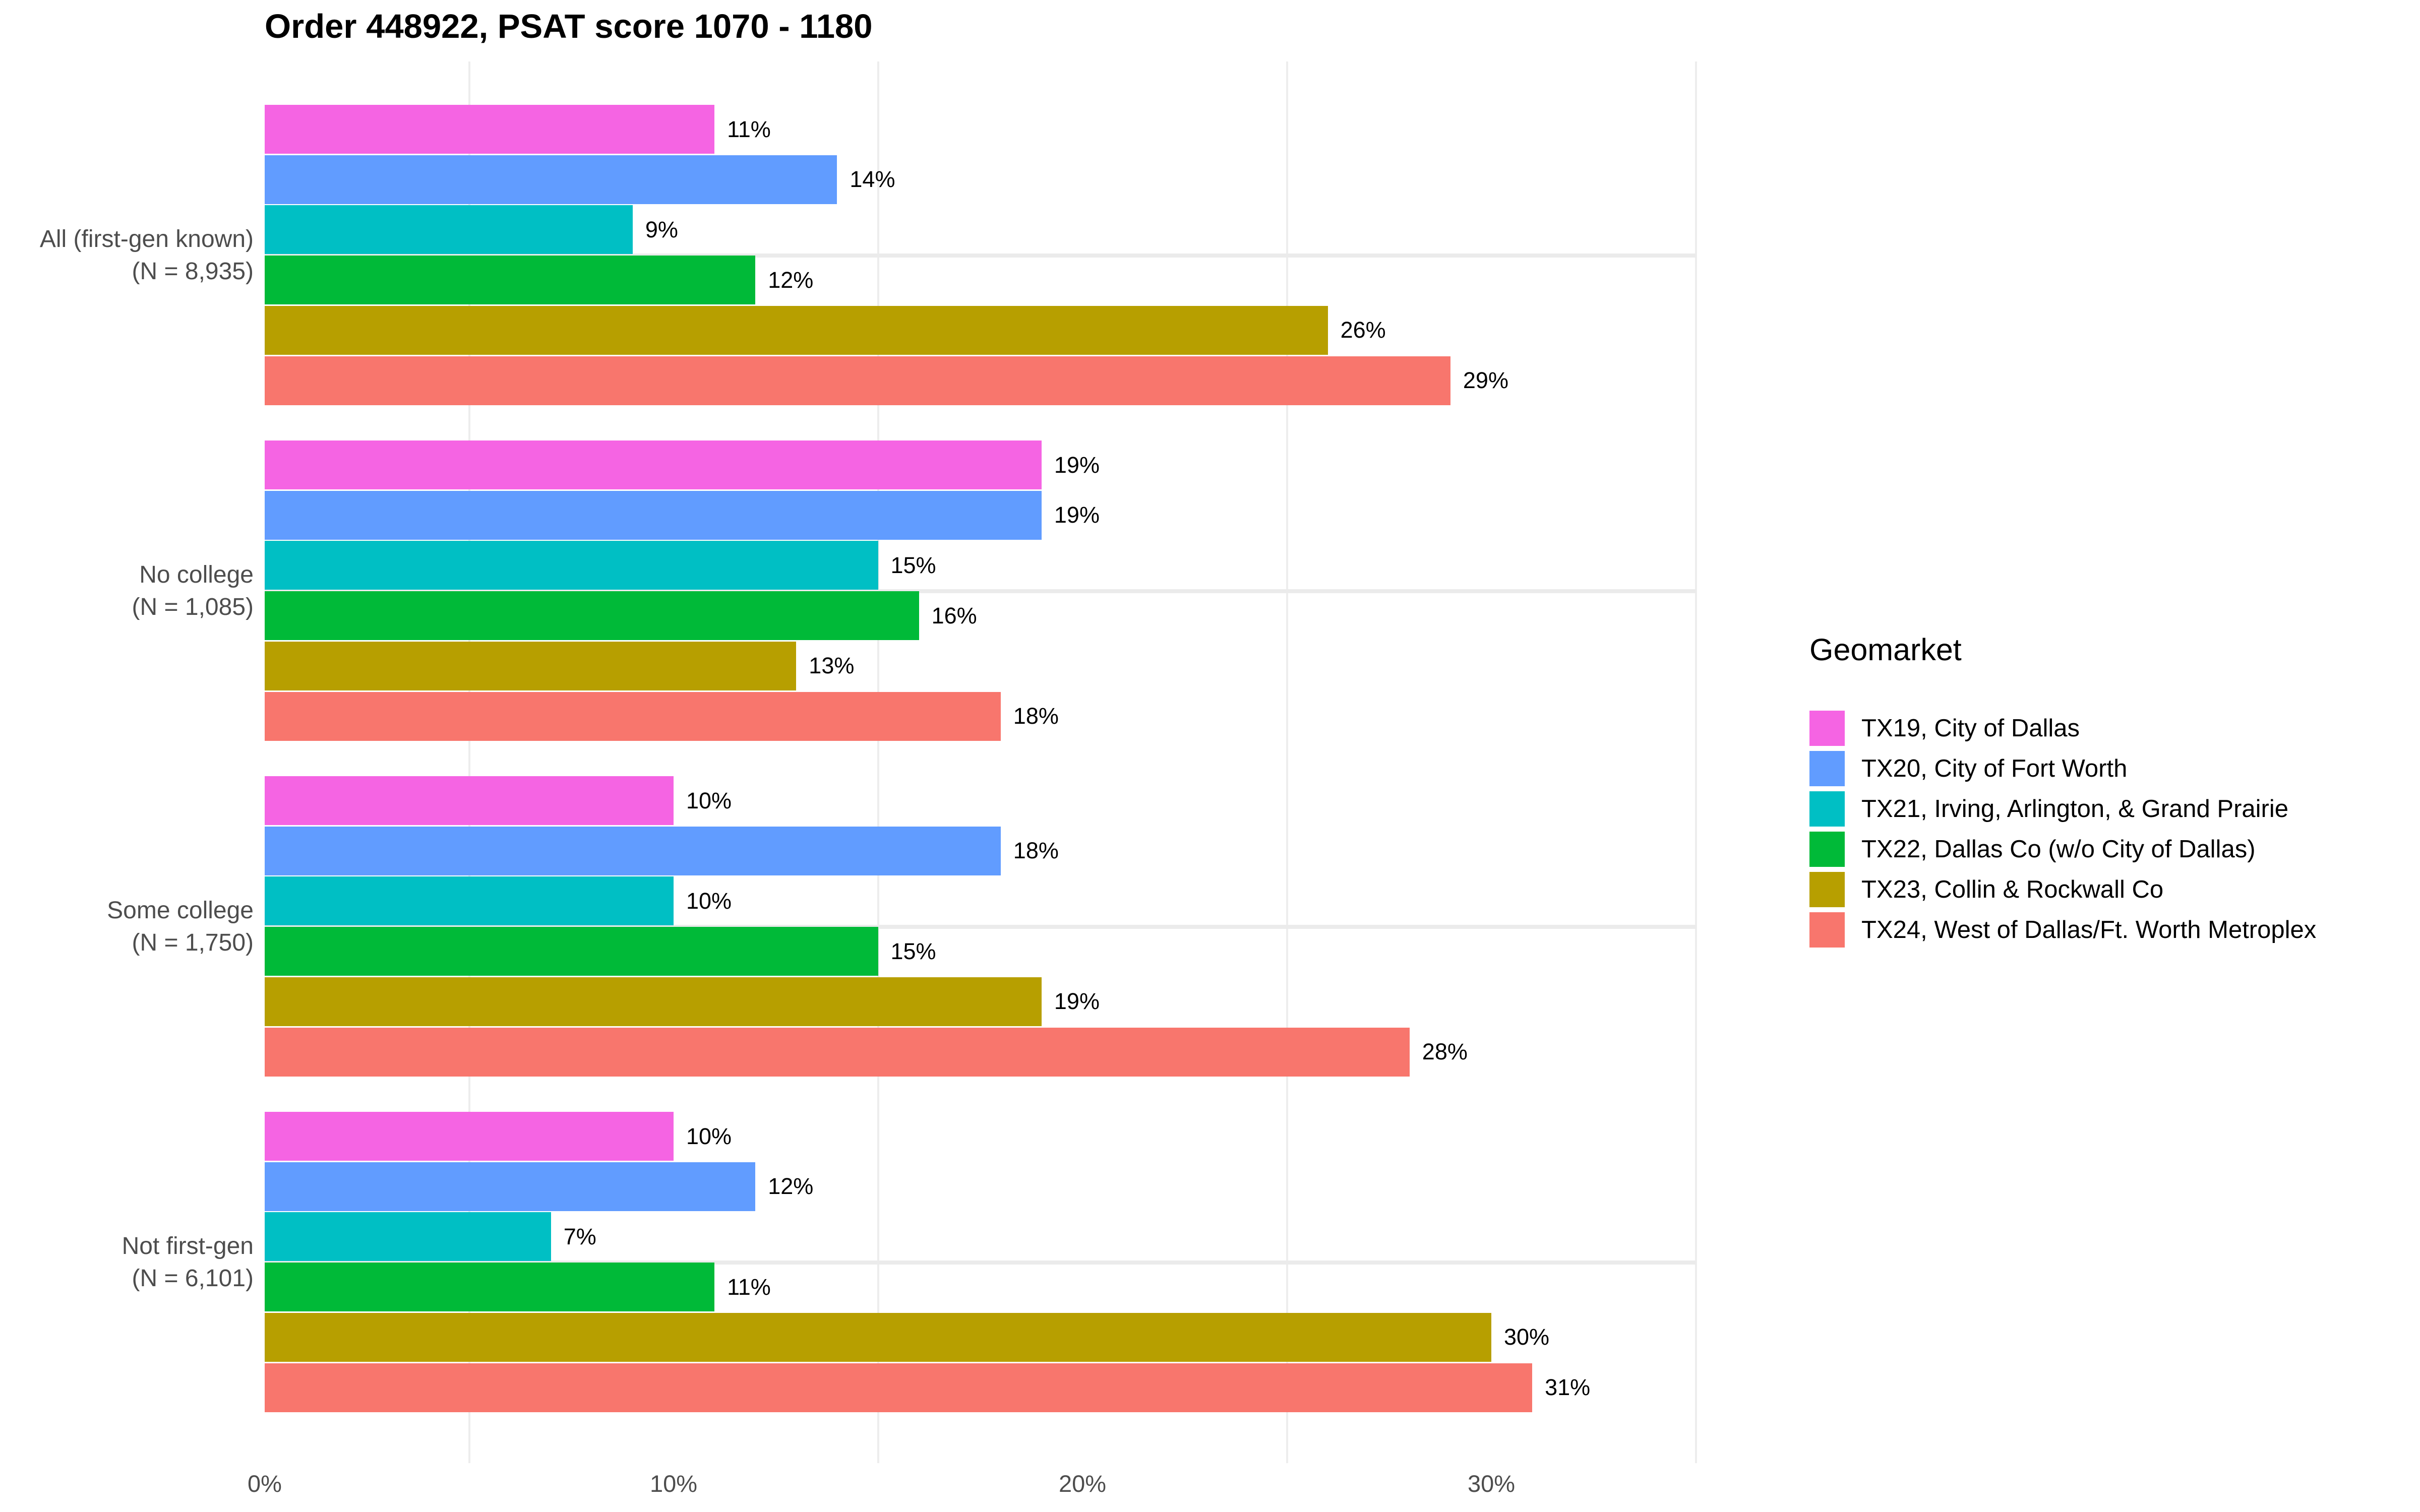  What do you see at coordinates (1994, 768) in the screenshot?
I see `legend-item-label: TX20, City of Fort Worth` at bounding box center [1994, 768].